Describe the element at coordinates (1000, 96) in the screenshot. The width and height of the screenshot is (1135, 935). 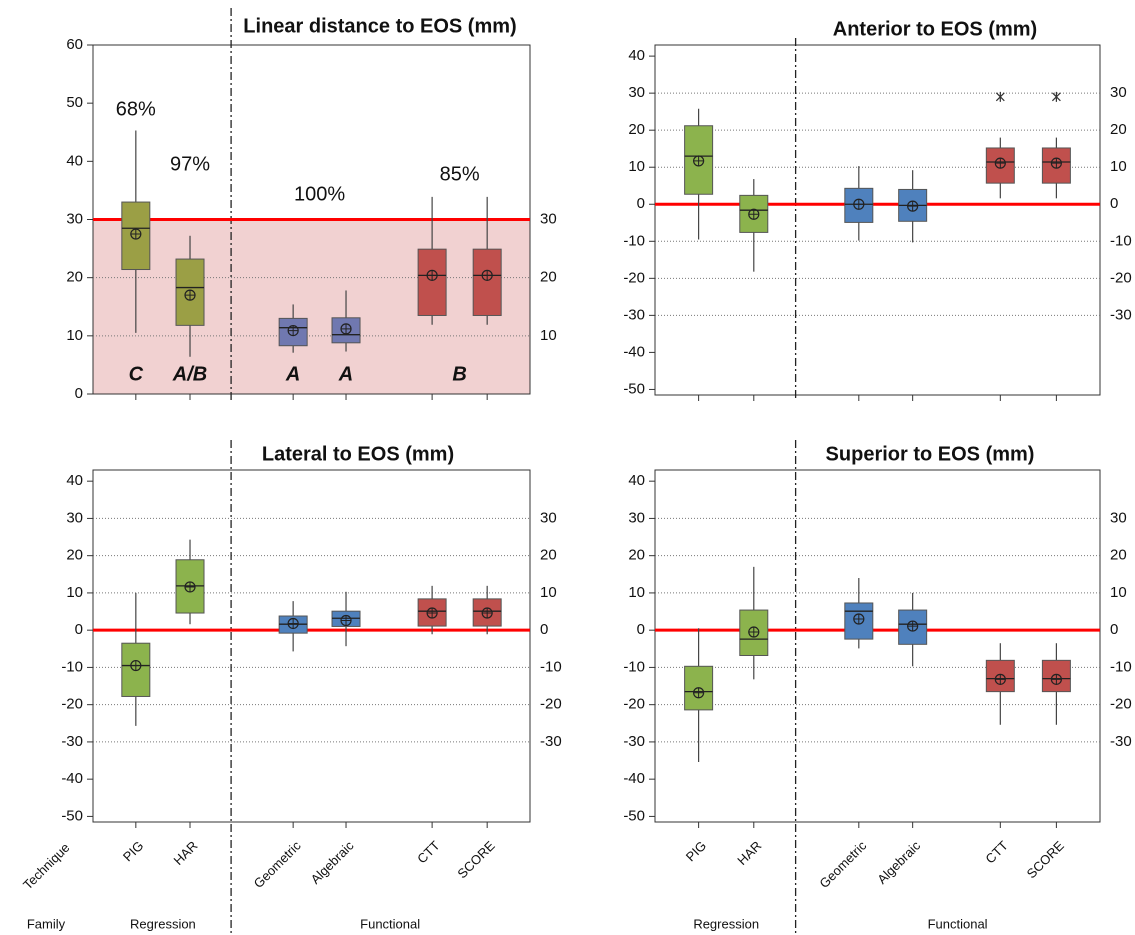
I see `outlier` at that location.